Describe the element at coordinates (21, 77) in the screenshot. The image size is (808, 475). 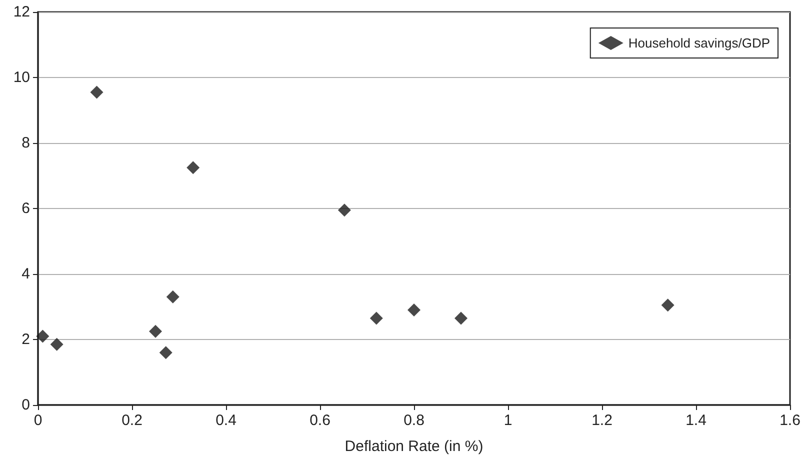
I see `y-tick-label: 10` at that location.